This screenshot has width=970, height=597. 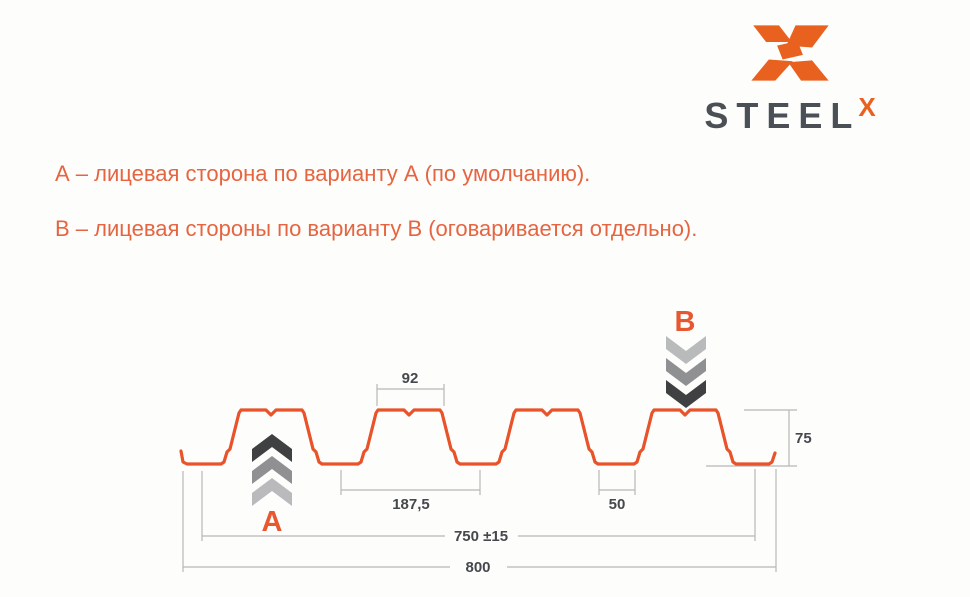 I want to click on dim-50-label: 50, so click(x=617, y=504).